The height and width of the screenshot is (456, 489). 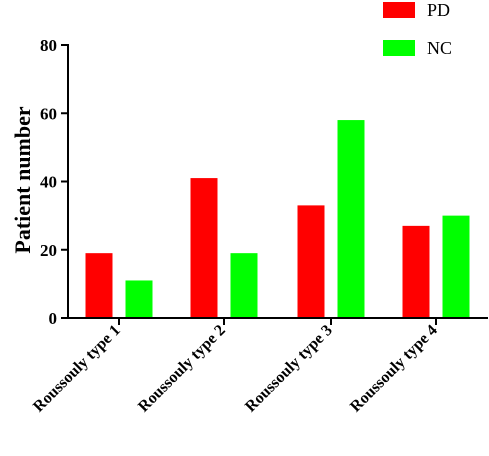 What do you see at coordinates (22, 180) in the screenshot?
I see `y-axis-title: Patient number` at bounding box center [22, 180].